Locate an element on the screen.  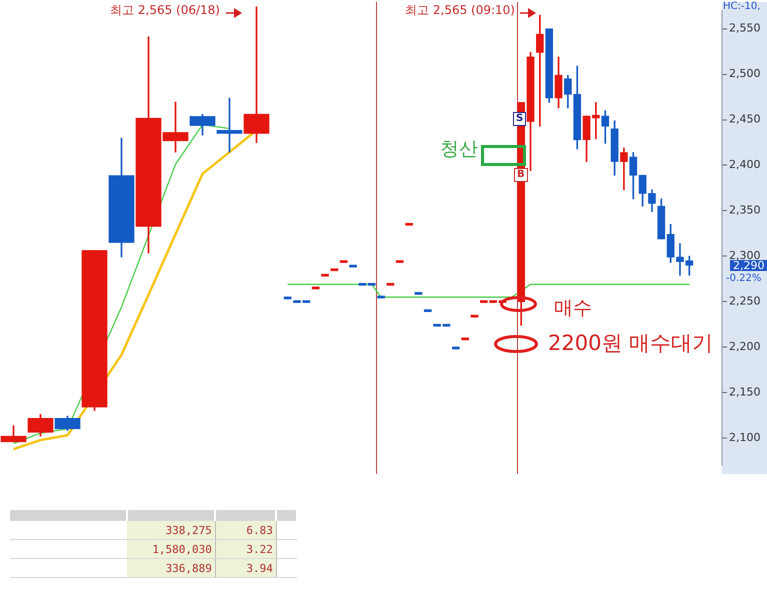
text: 3.94 is located at coordinates (245, 568).